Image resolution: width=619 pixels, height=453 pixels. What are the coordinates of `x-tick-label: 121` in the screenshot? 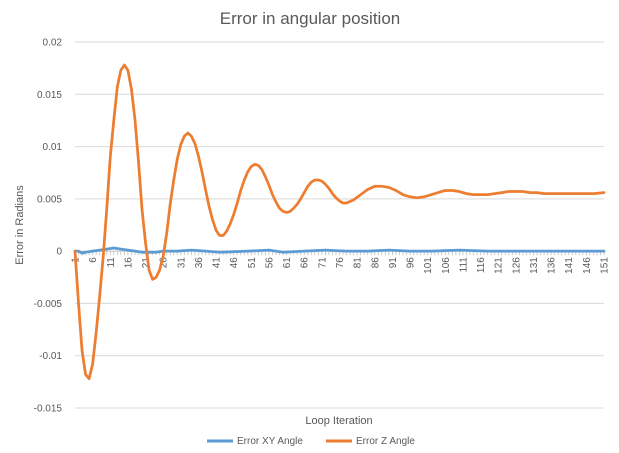 It's located at (499, 265).